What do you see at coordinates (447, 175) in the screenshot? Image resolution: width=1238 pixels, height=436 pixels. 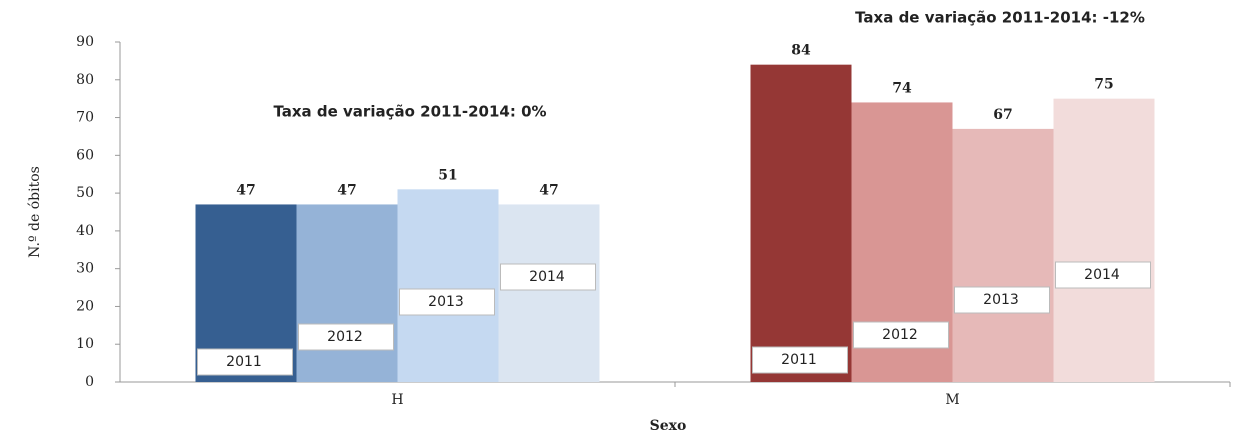 I see `value-label: 51` at bounding box center [447, 175].